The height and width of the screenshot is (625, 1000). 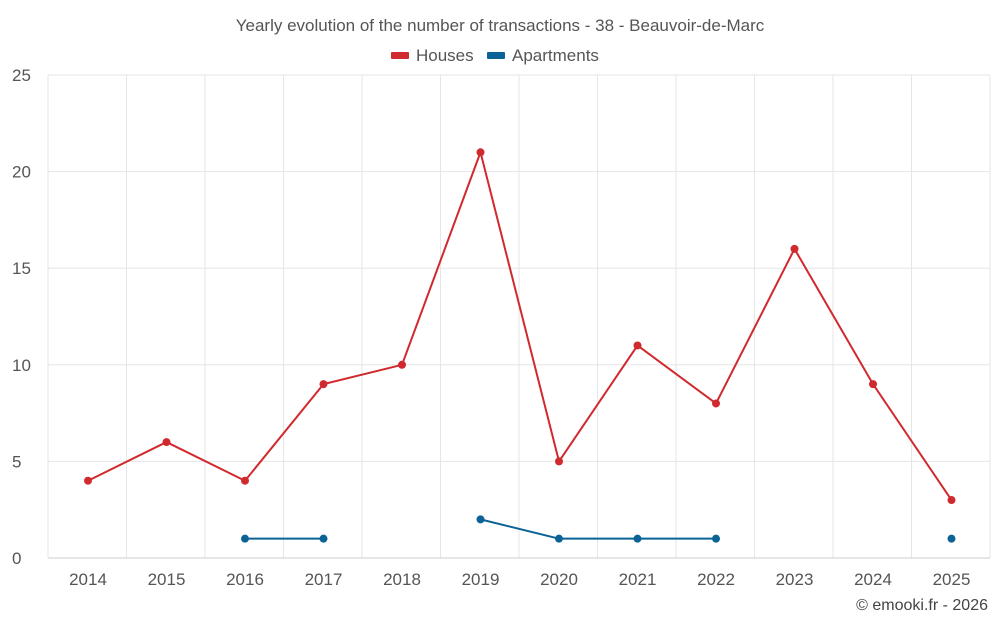 What do you see at coordinates (88, 579) in the screenshot?
I see `x-tick-label: 2014` at bounding box center [88, 579].